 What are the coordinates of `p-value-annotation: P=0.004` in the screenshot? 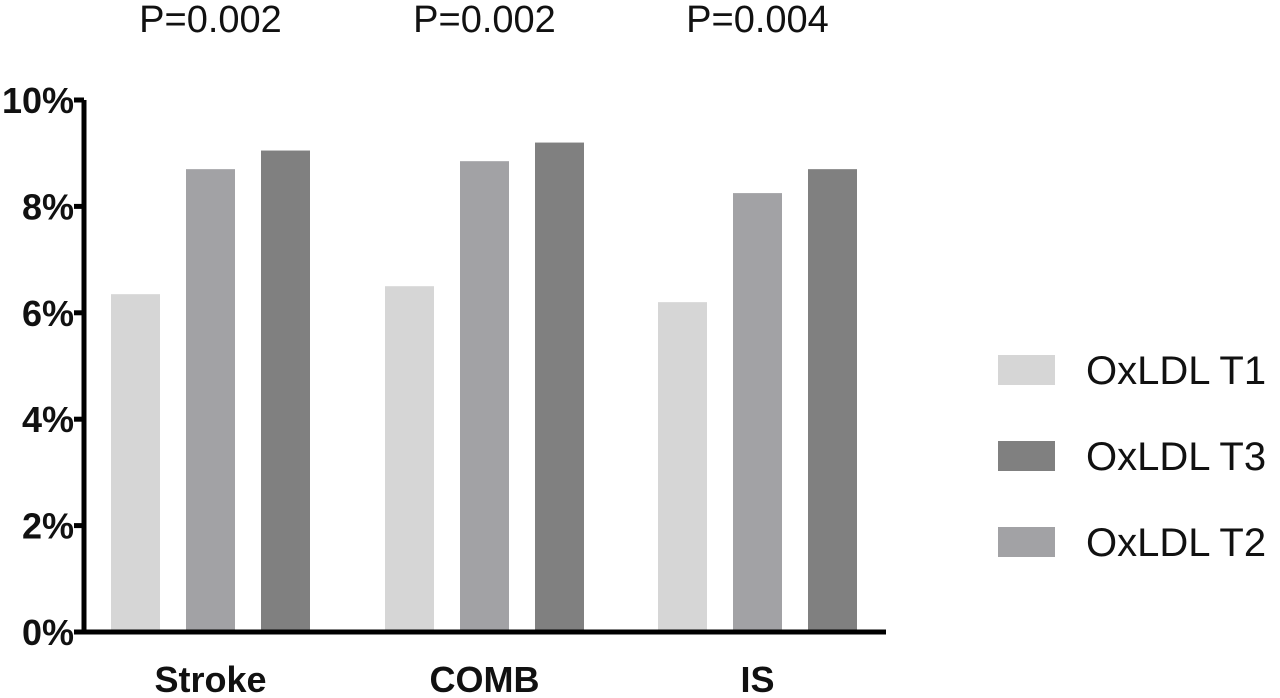 It's located at (757, 20).